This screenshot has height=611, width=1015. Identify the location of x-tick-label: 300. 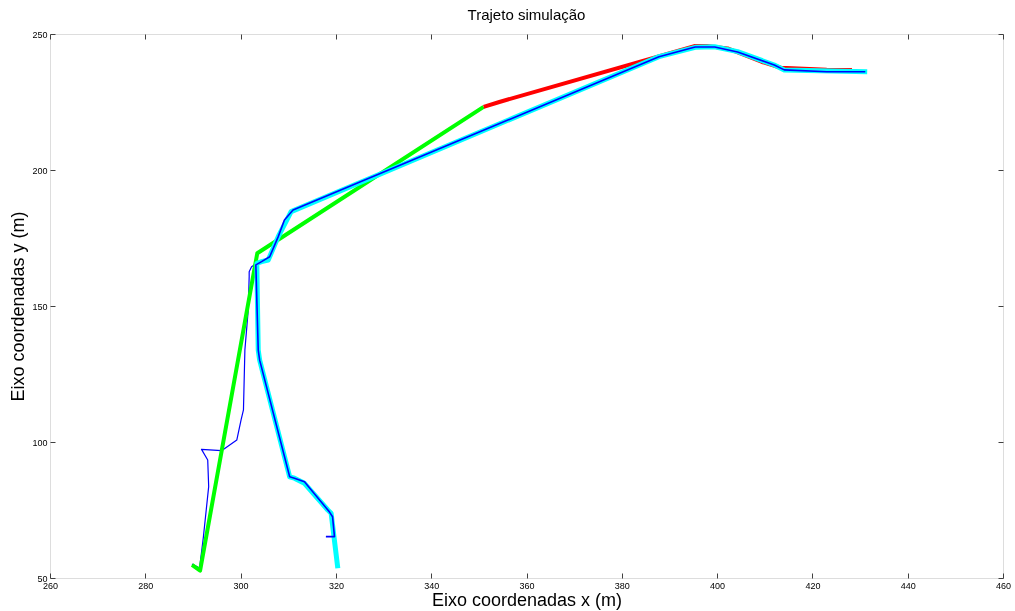
(241, 585).